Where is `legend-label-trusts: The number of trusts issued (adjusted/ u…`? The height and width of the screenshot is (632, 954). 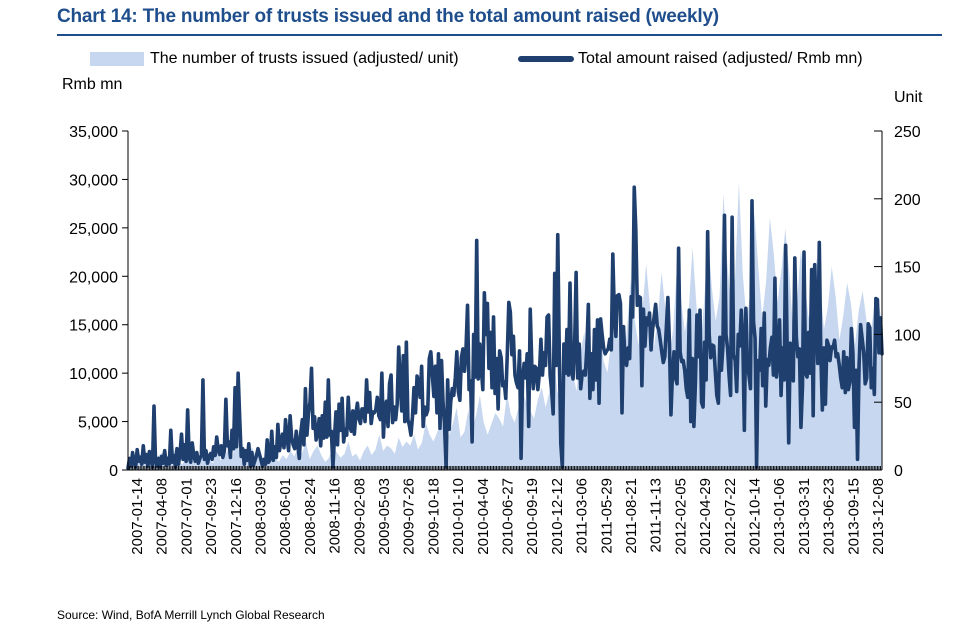 legend-label-trusts: The number of trusts issued (adjusted/ u… is located at coordinates (304, 58).